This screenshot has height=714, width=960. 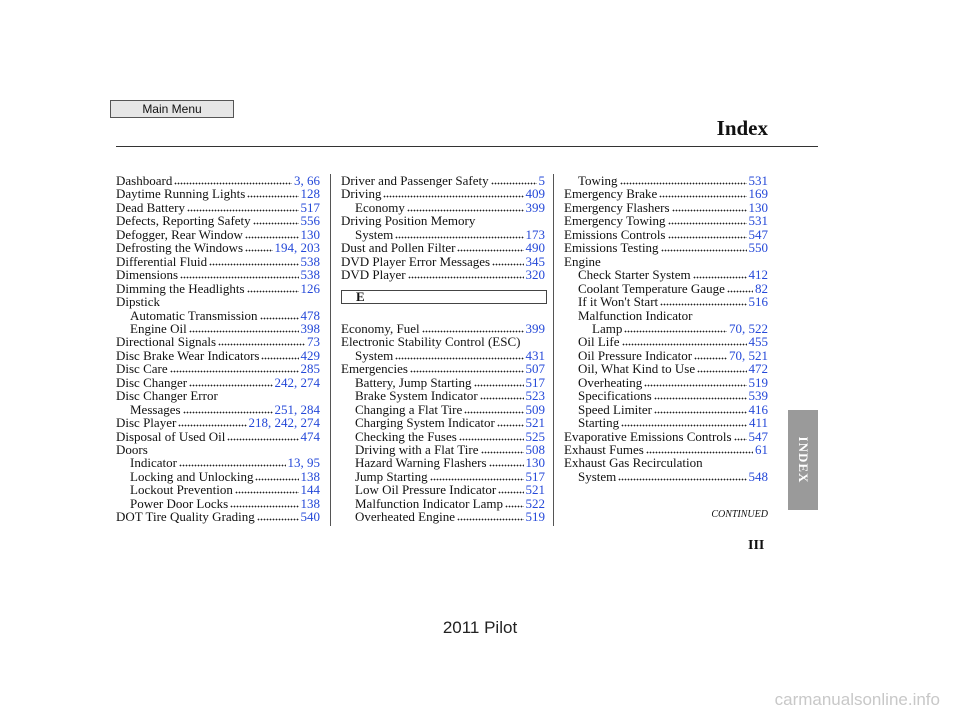 What do you see at coordinates (615, 234) in the screenshot?
I see `entry-text: Emissions Controls` at bounding box center [615, 234].